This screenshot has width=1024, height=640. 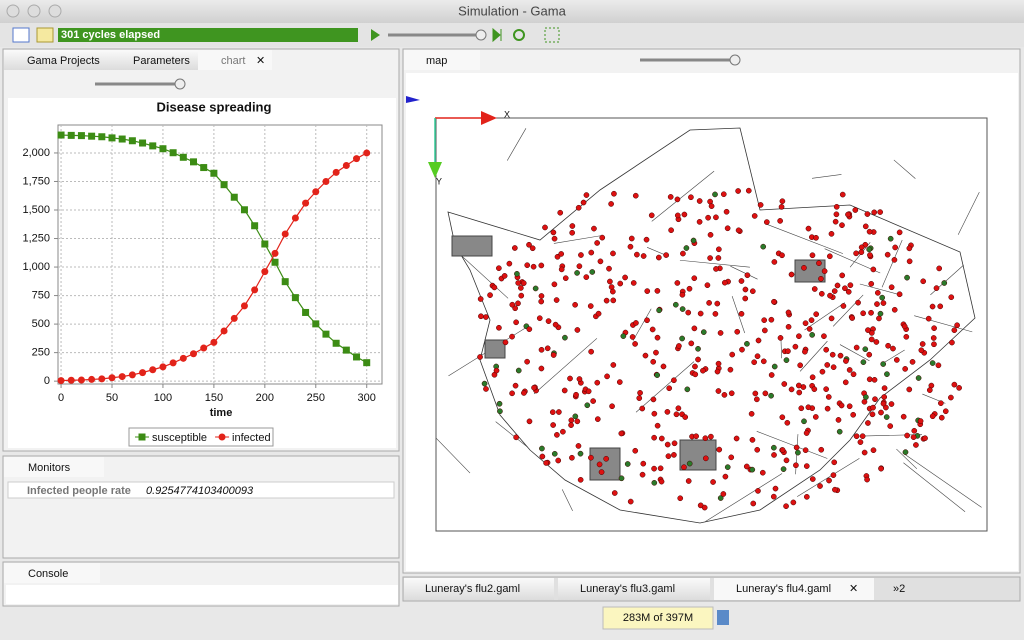 I want to click on y-tick-label: 250, so click(x=41, y=353).